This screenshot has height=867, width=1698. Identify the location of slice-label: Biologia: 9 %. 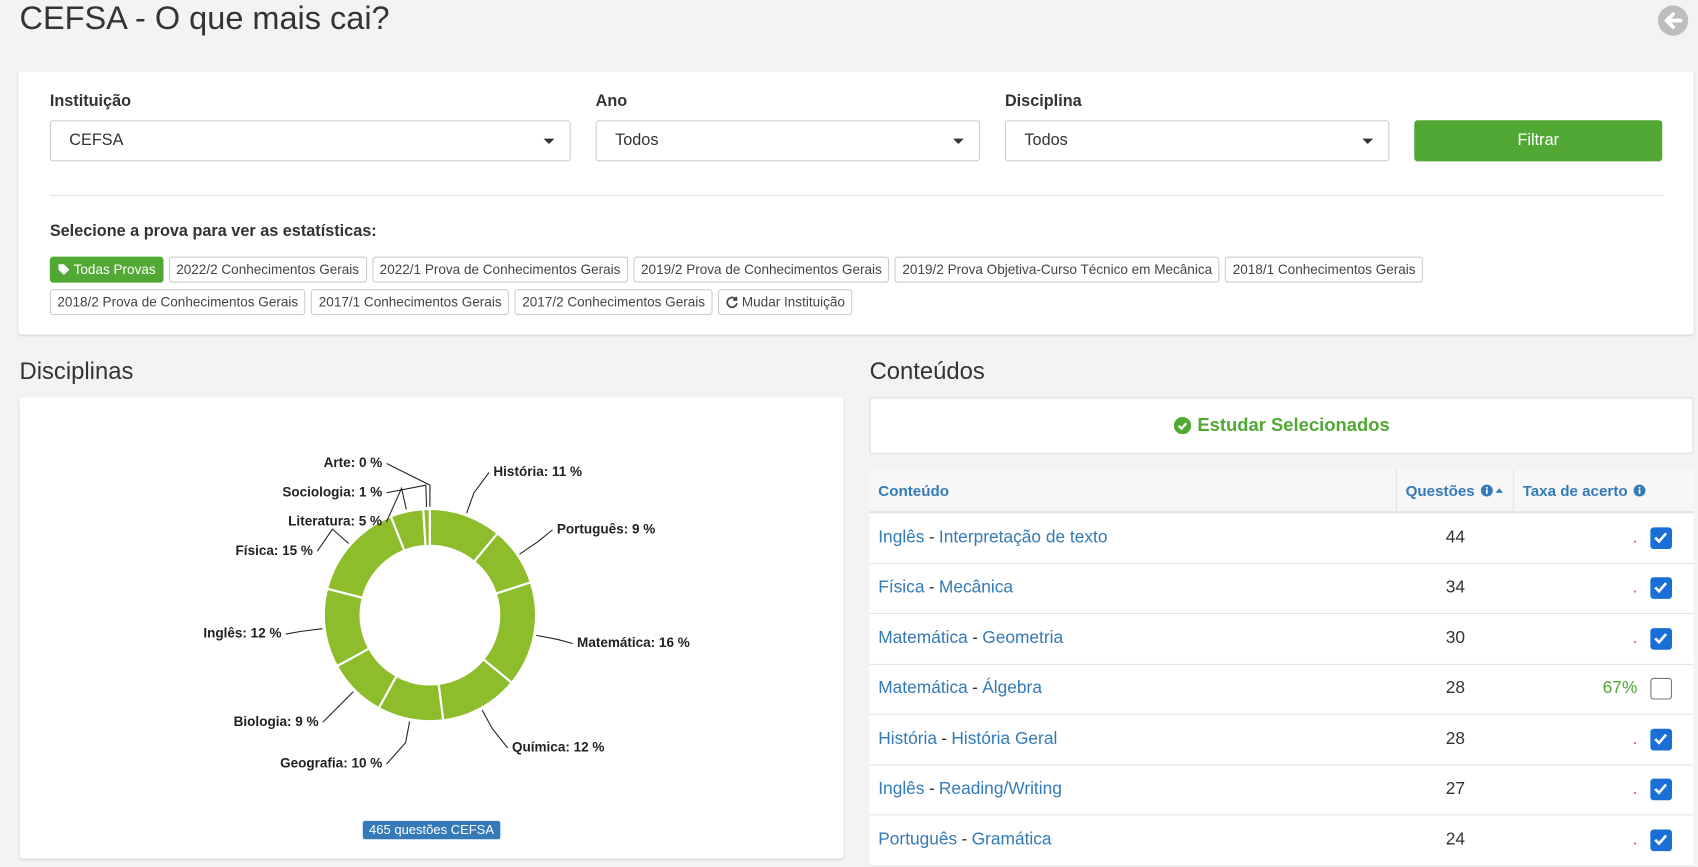
(276, 721).